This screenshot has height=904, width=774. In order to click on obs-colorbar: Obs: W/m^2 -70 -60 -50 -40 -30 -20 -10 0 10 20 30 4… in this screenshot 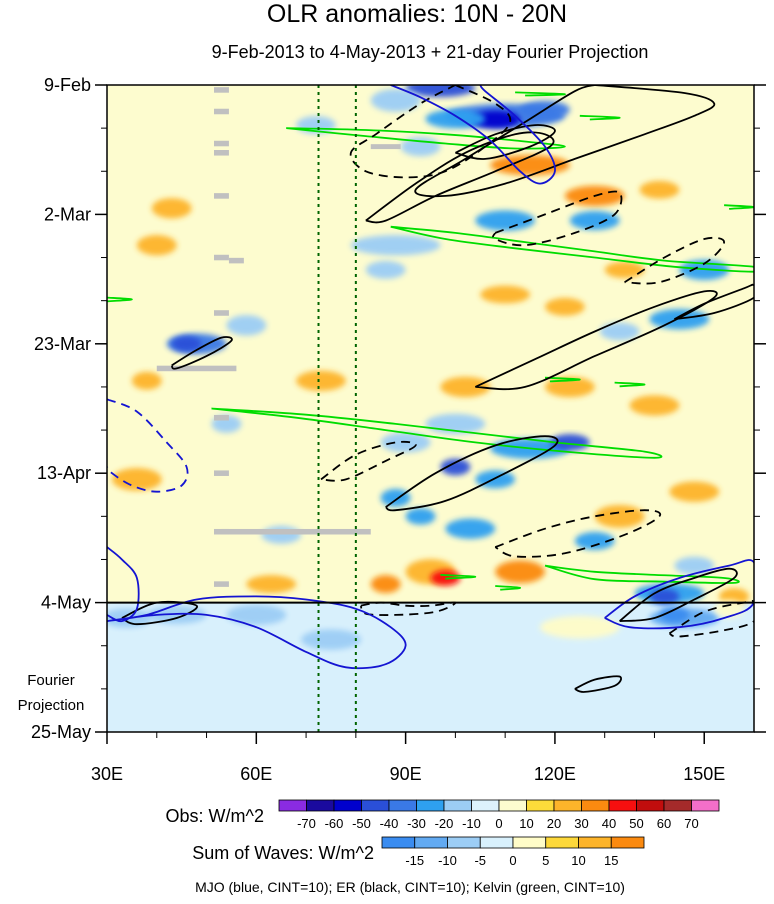, I will do `click(443, 815)`.